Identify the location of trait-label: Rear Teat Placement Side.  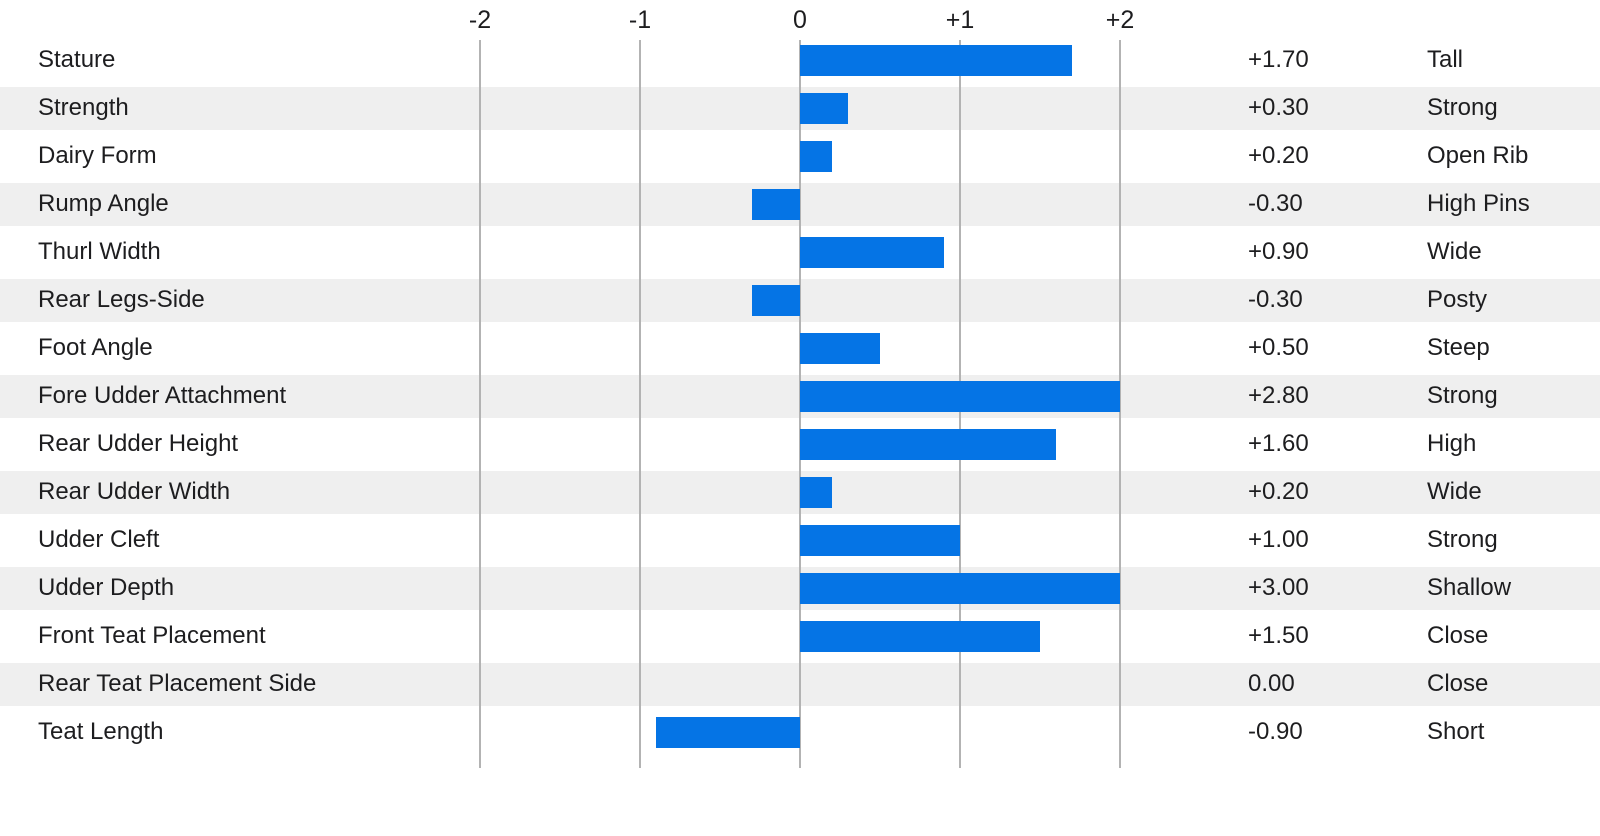
(177, 683).